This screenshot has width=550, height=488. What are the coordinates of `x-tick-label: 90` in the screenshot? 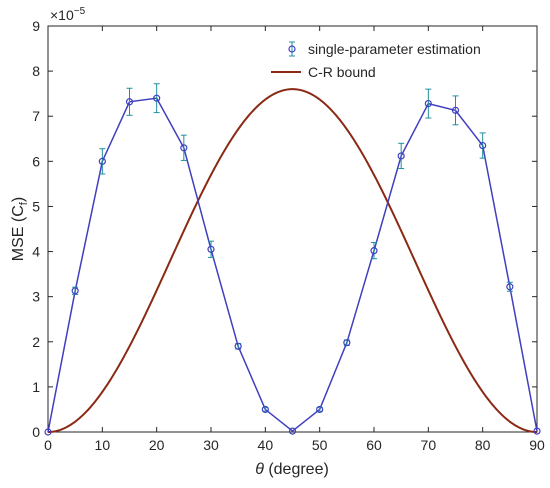 It's located at (537, 445).